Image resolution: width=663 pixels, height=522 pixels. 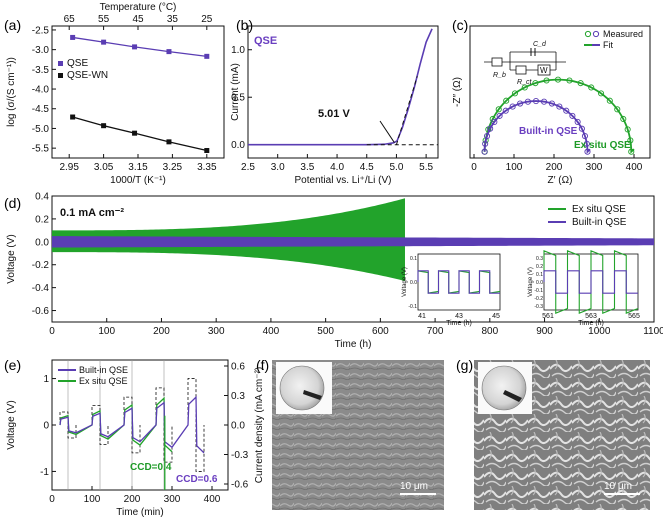 I want to click on circuit-resistor-rb, so click(x=497, y=62).